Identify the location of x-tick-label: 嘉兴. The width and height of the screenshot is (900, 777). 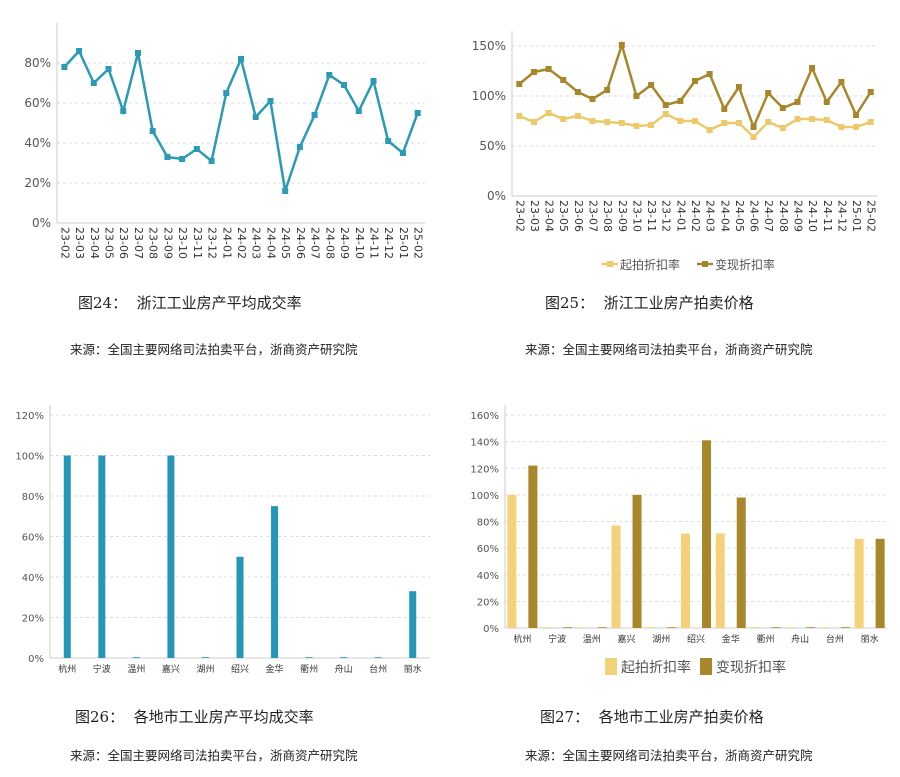
(171, 669).